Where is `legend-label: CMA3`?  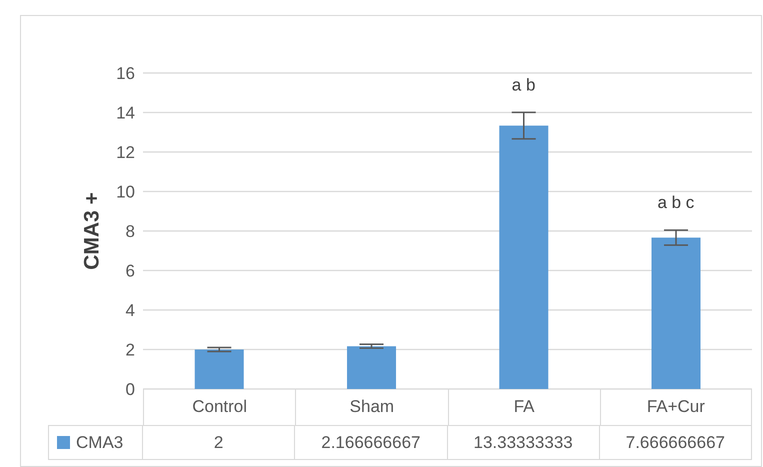 legend-label: CMA3 is located at coordinates (95, 442).